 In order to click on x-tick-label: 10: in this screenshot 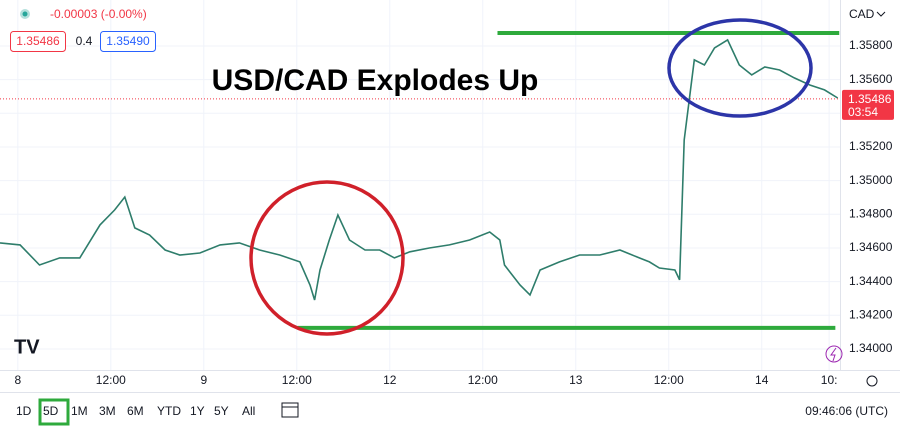, I will do `click(829, 380)`.